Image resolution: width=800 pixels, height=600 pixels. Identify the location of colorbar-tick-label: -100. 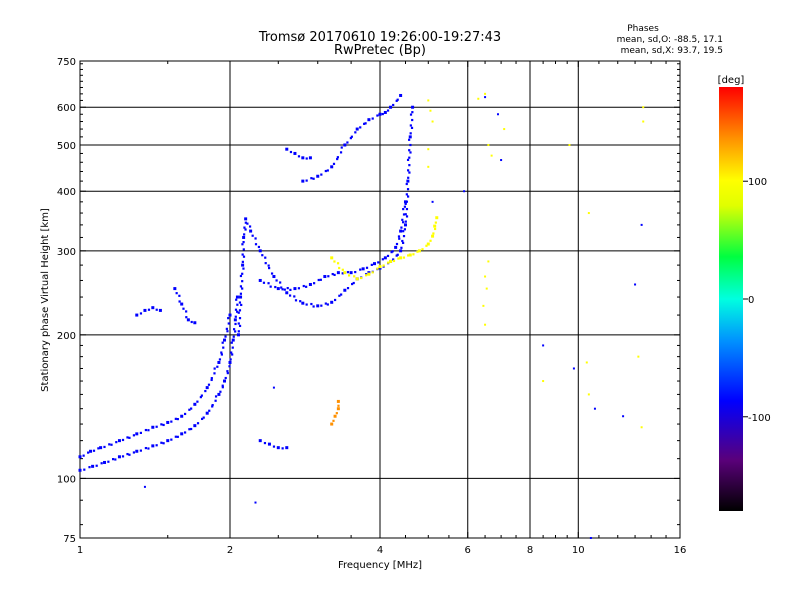
(759, 418).